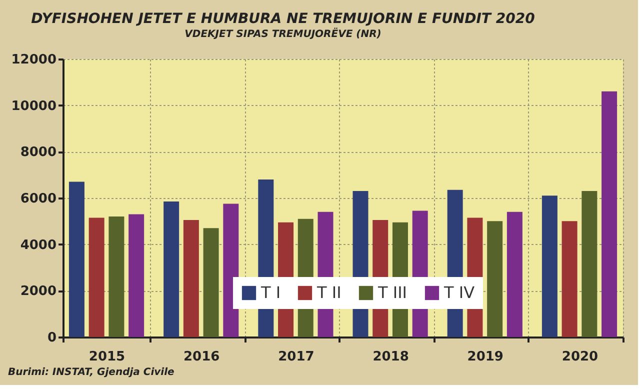 The width and height of the screenshot is (639, 389). I want to click on text: Burimi: INSTAT, Gjendja Civile, so click(91, 372).